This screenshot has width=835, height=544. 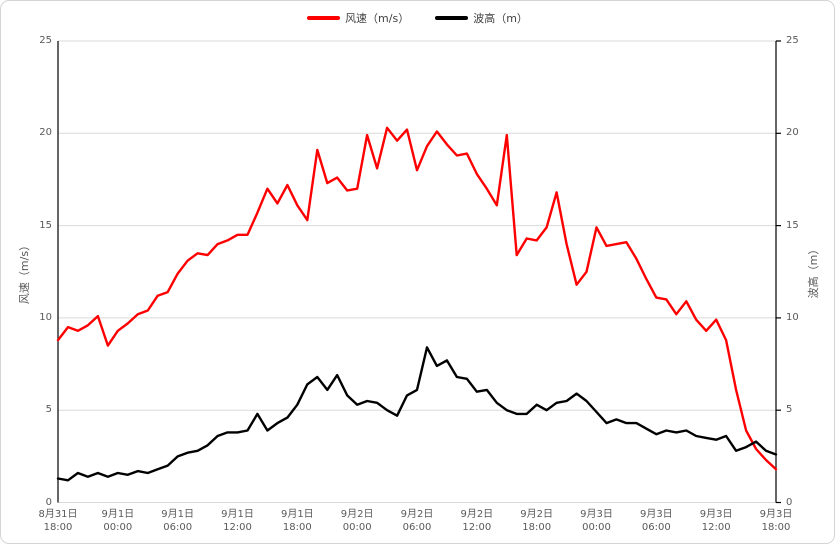 What do you see at coordinates (452, 18) in the screenshot?
I see `wave-height-line-swatch` at bounding box center [452, 18].